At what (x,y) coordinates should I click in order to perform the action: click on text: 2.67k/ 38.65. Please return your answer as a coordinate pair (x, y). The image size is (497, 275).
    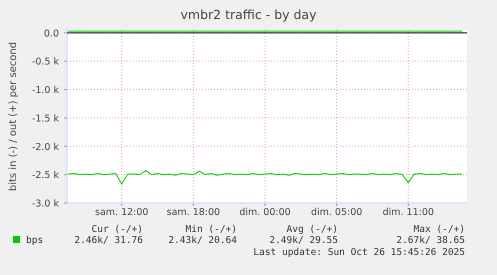
    Looking at the image, I should click on (430, 240).